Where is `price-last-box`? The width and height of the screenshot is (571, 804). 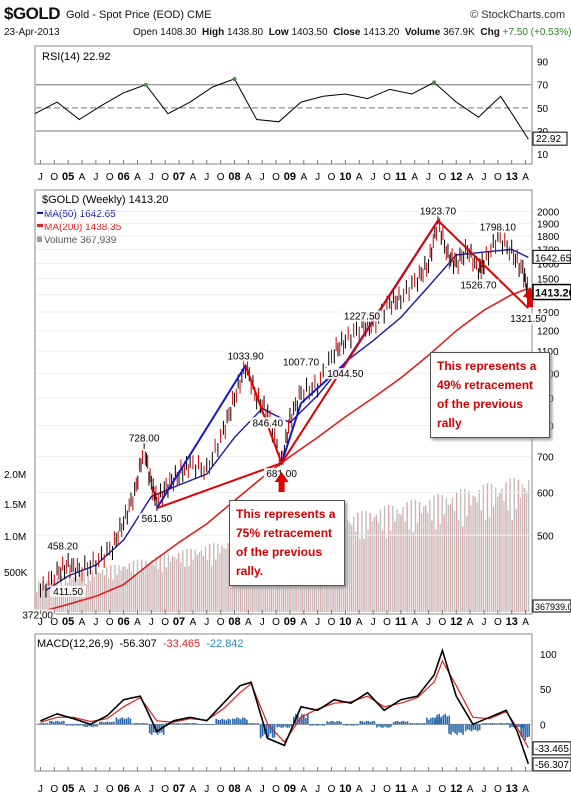 price-last-box is located at coordinates (551, 292).